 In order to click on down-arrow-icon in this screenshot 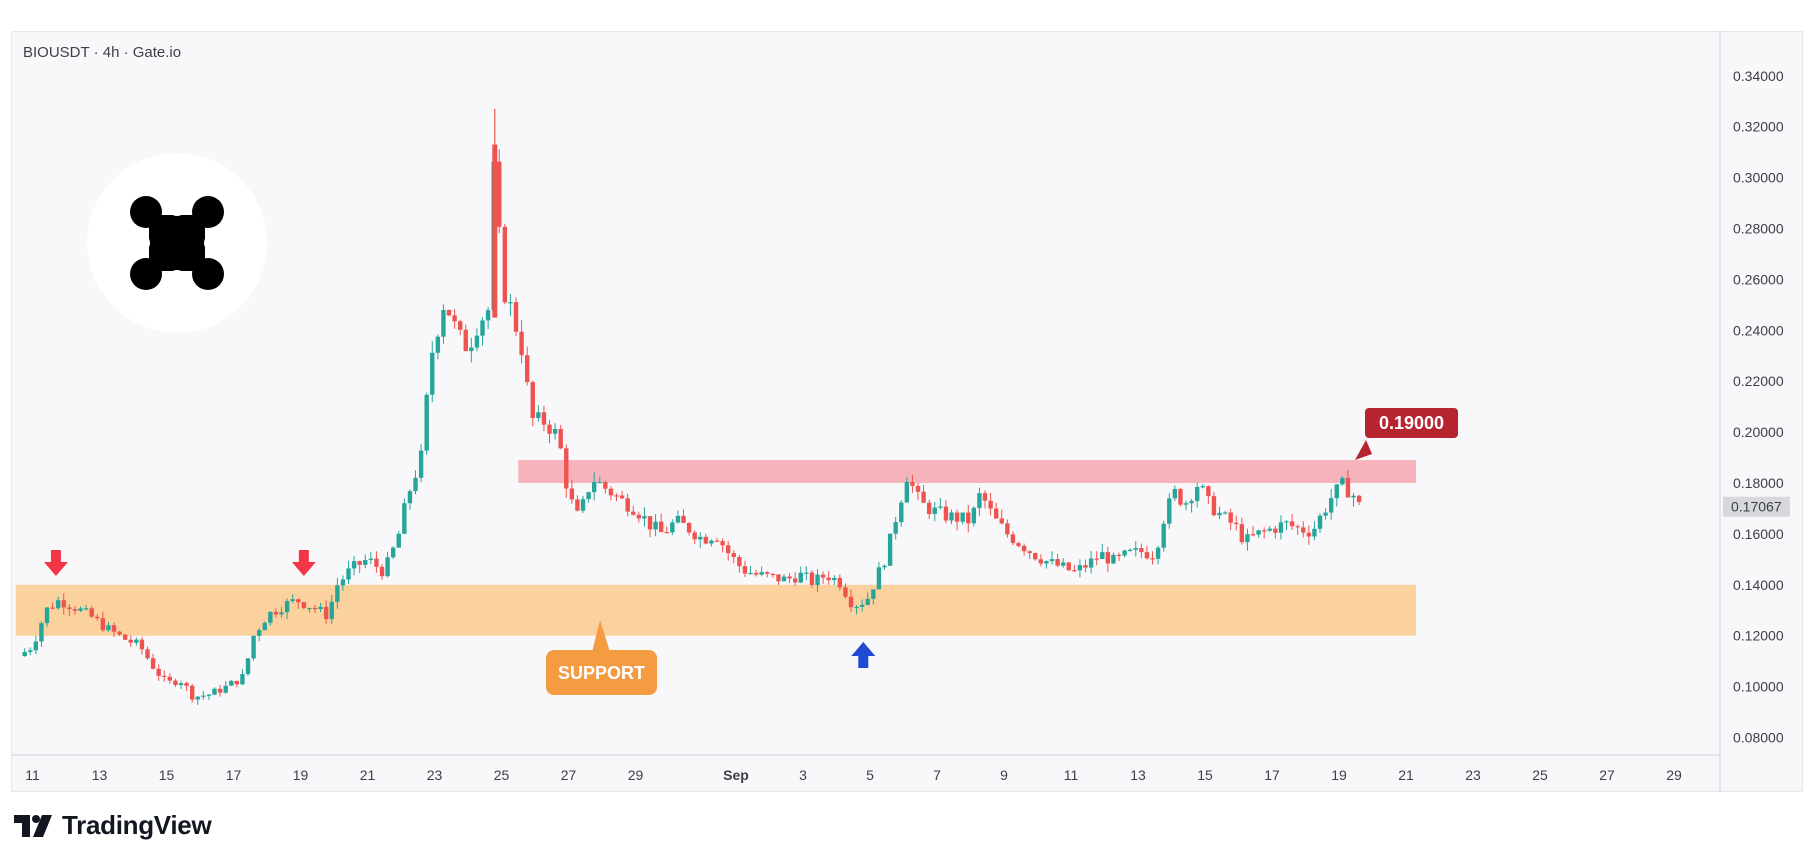, I will do `click(303, 563)`.